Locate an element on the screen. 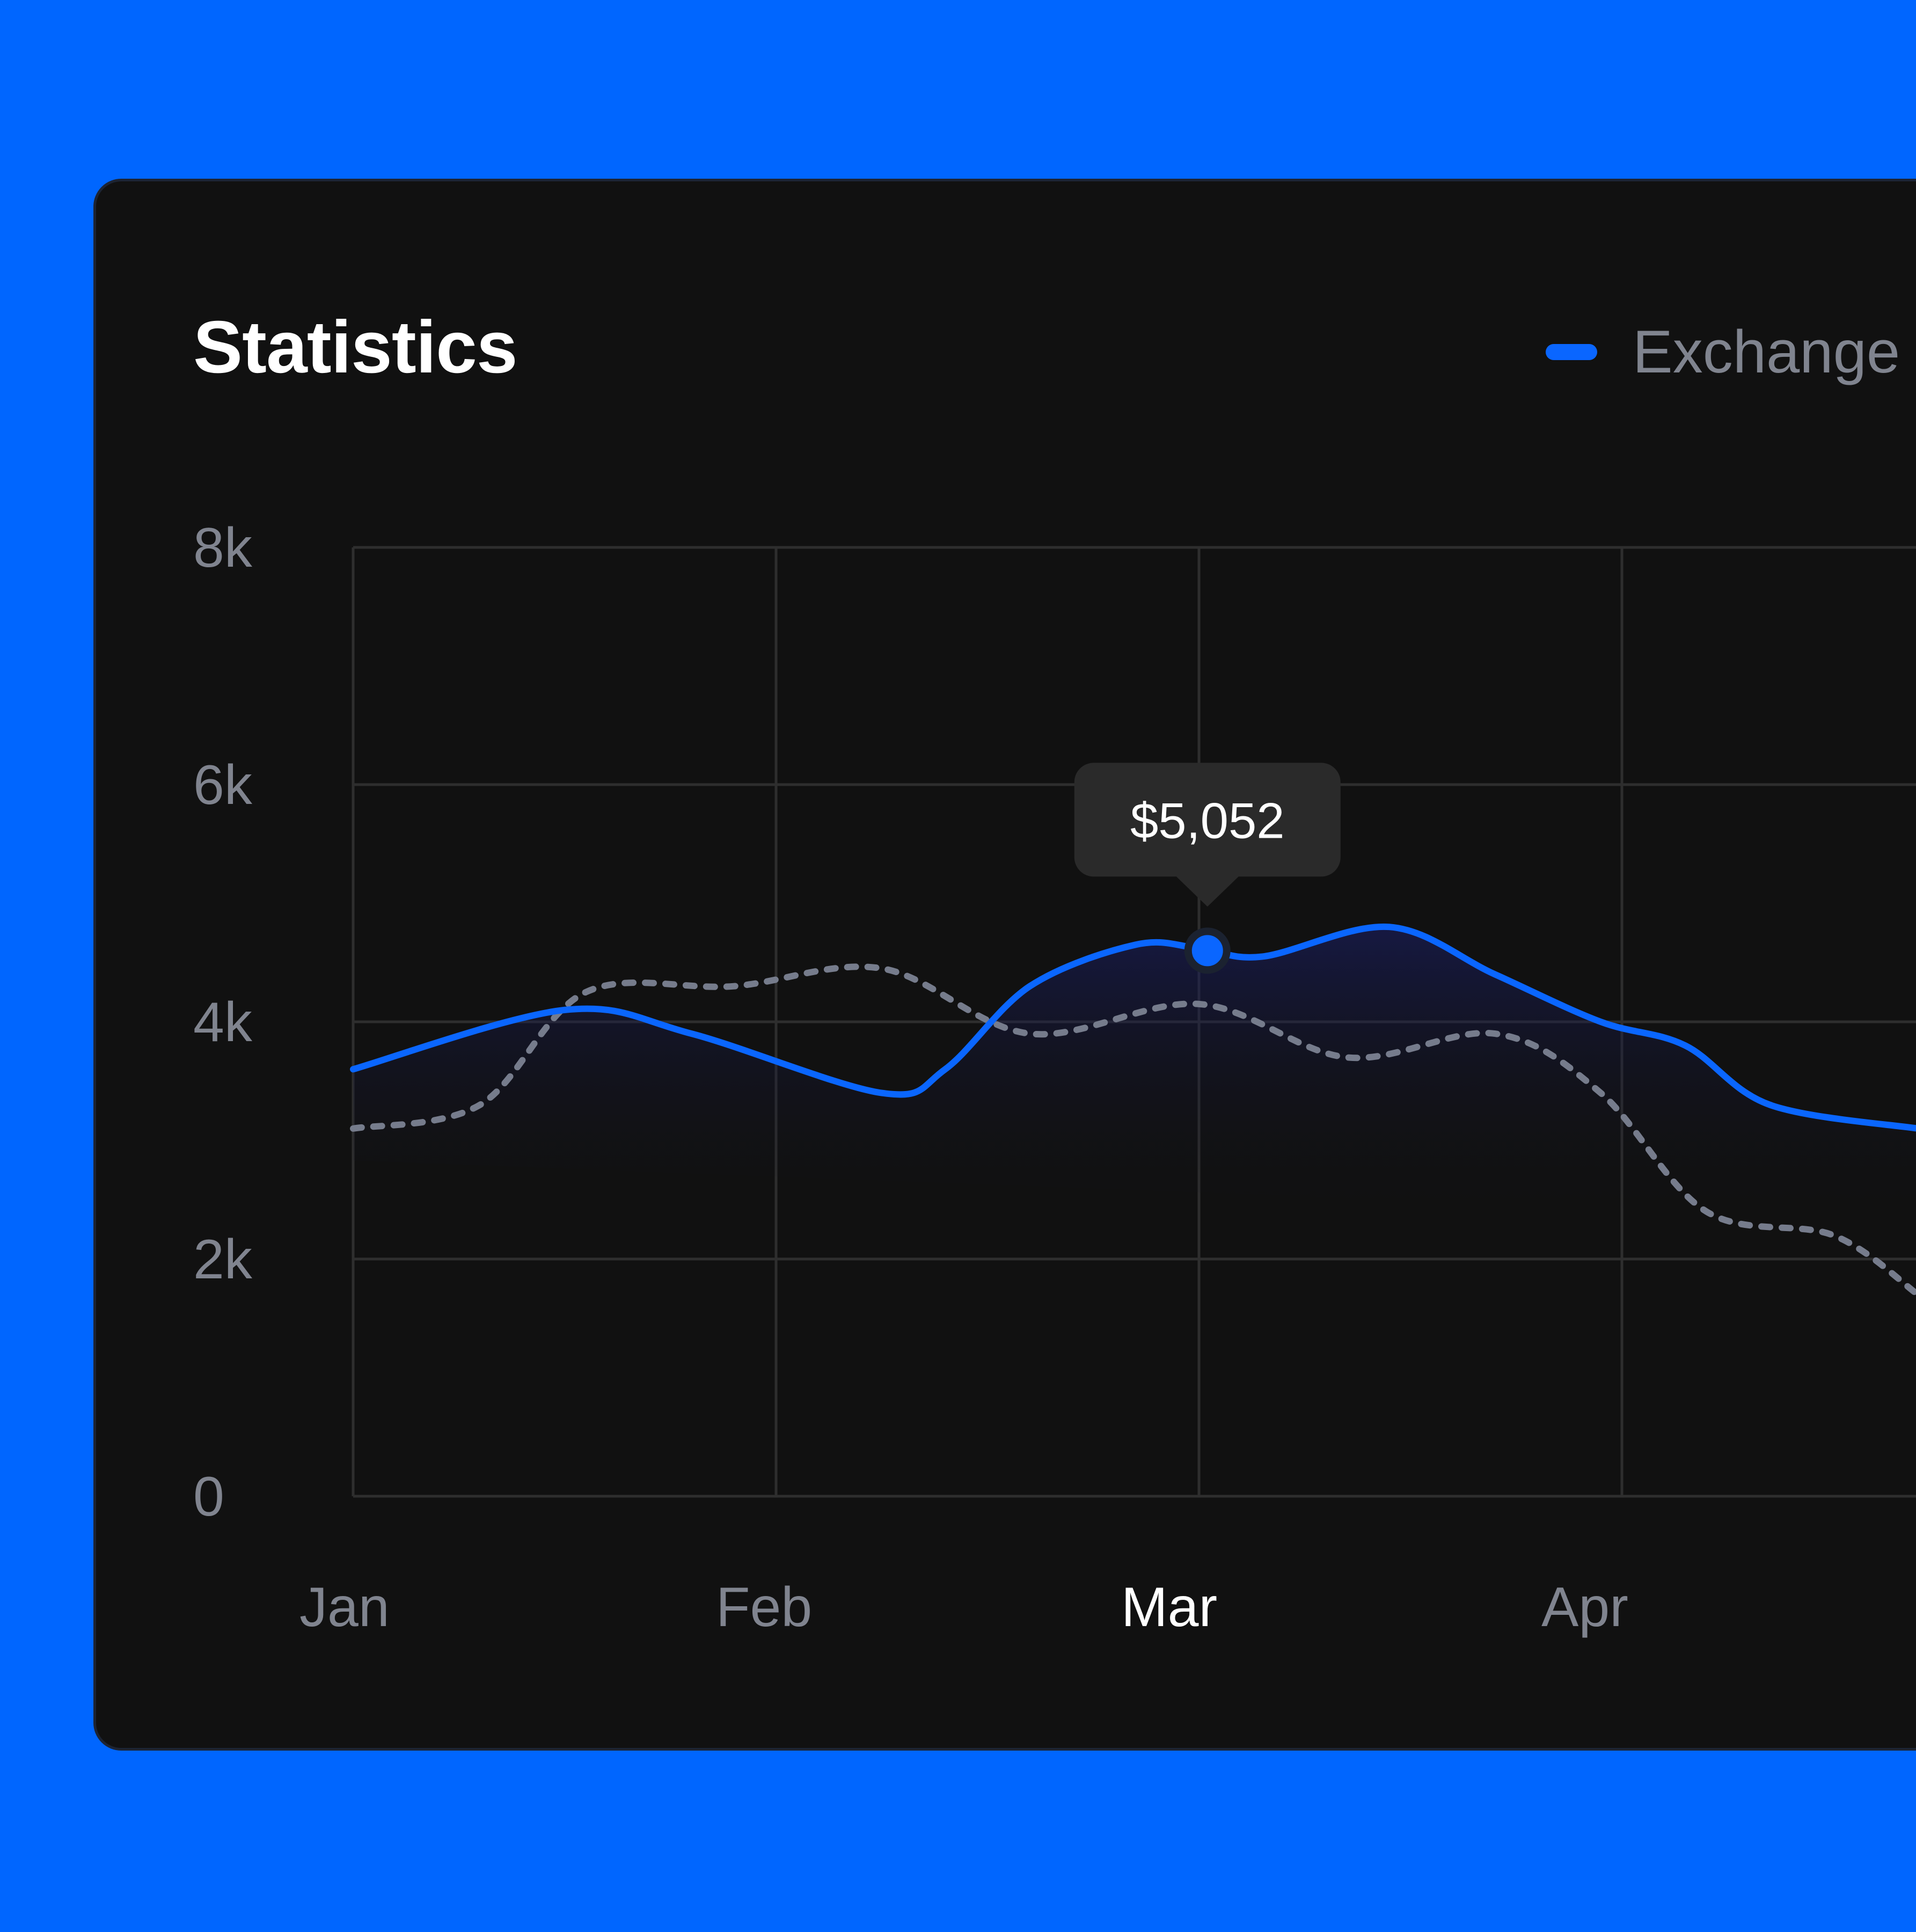 Image resolution: width=1916 pixels, height=1932 pixels. x-tick-label-jan: Jan is located at coordinates (344, 1607).